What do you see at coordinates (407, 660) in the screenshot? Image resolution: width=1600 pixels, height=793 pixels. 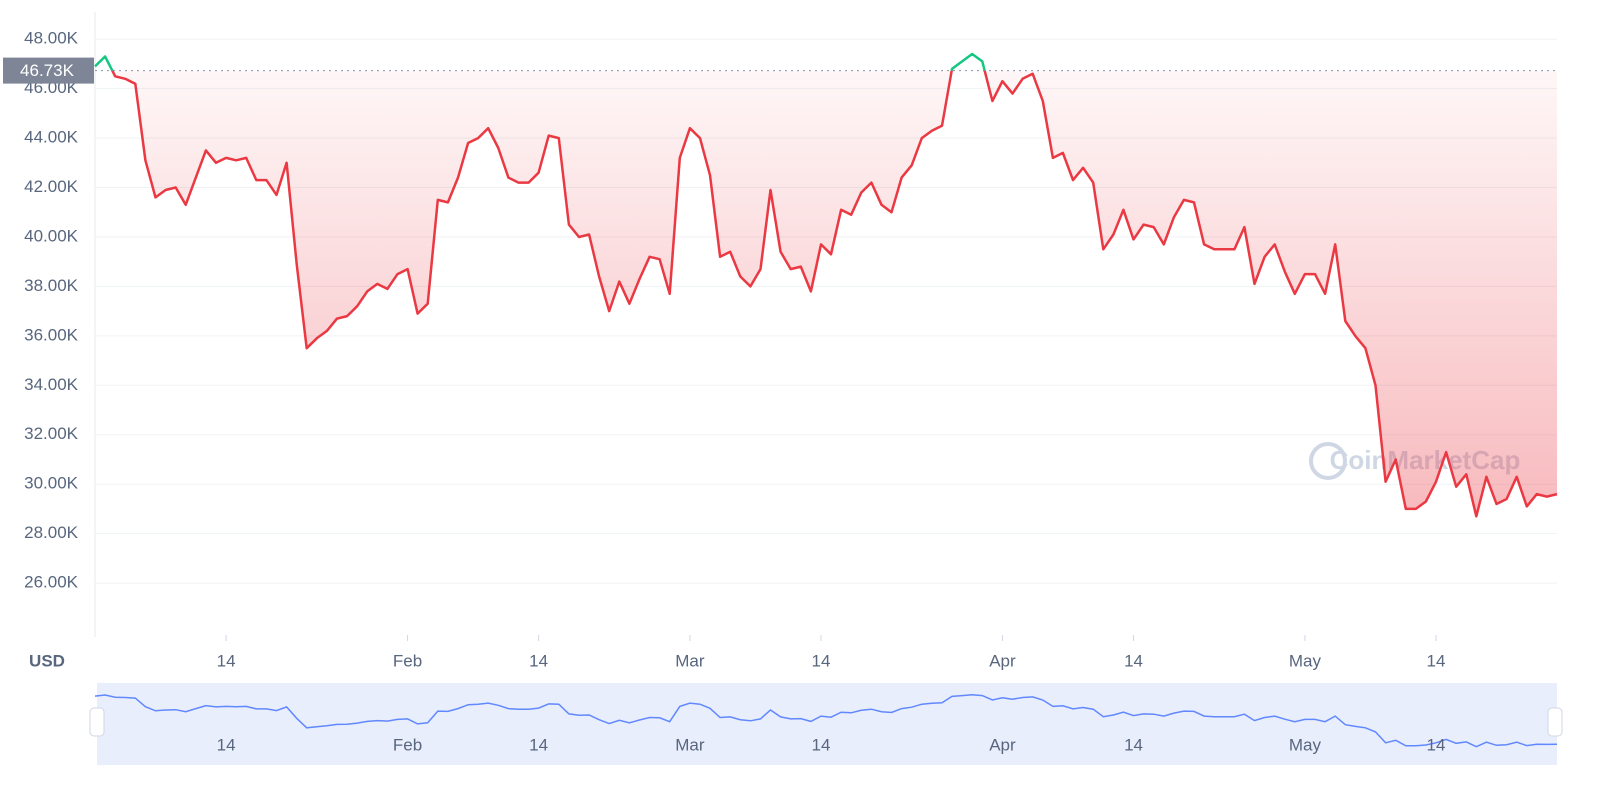 I see `x-tick-label: Feb` at bounding box center [407, 660].